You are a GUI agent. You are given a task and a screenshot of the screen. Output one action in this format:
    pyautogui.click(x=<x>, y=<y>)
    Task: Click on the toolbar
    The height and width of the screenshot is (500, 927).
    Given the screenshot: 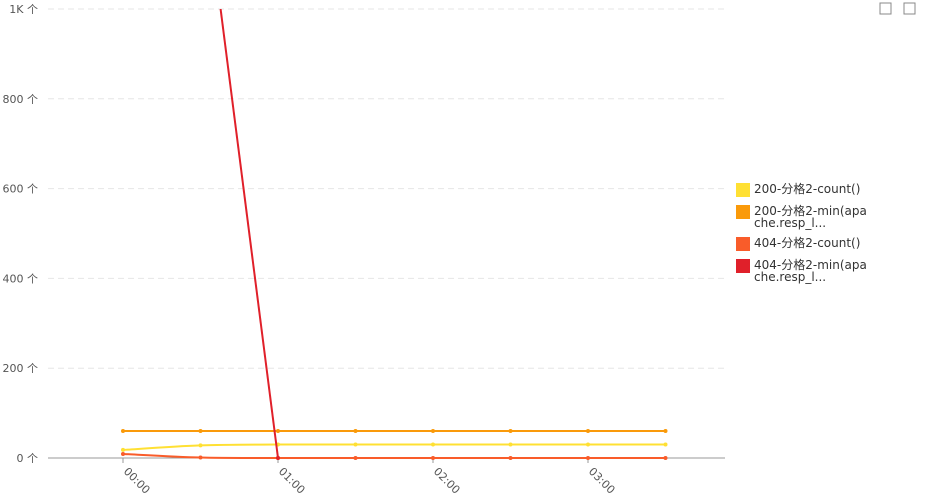 What is the action you would take?
    pyautogui.click(x=897, y=8)
    